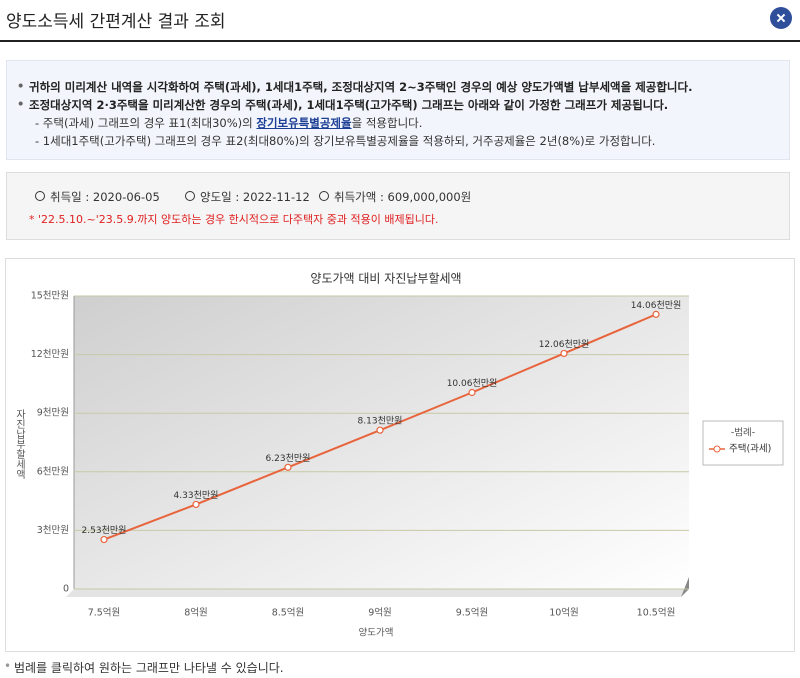 The width and height of the screenshot is (800, 678). Describe the element at coordinates (472, 613) in the screenshot. I see `x-tick-label: 9.5억원` at that location.